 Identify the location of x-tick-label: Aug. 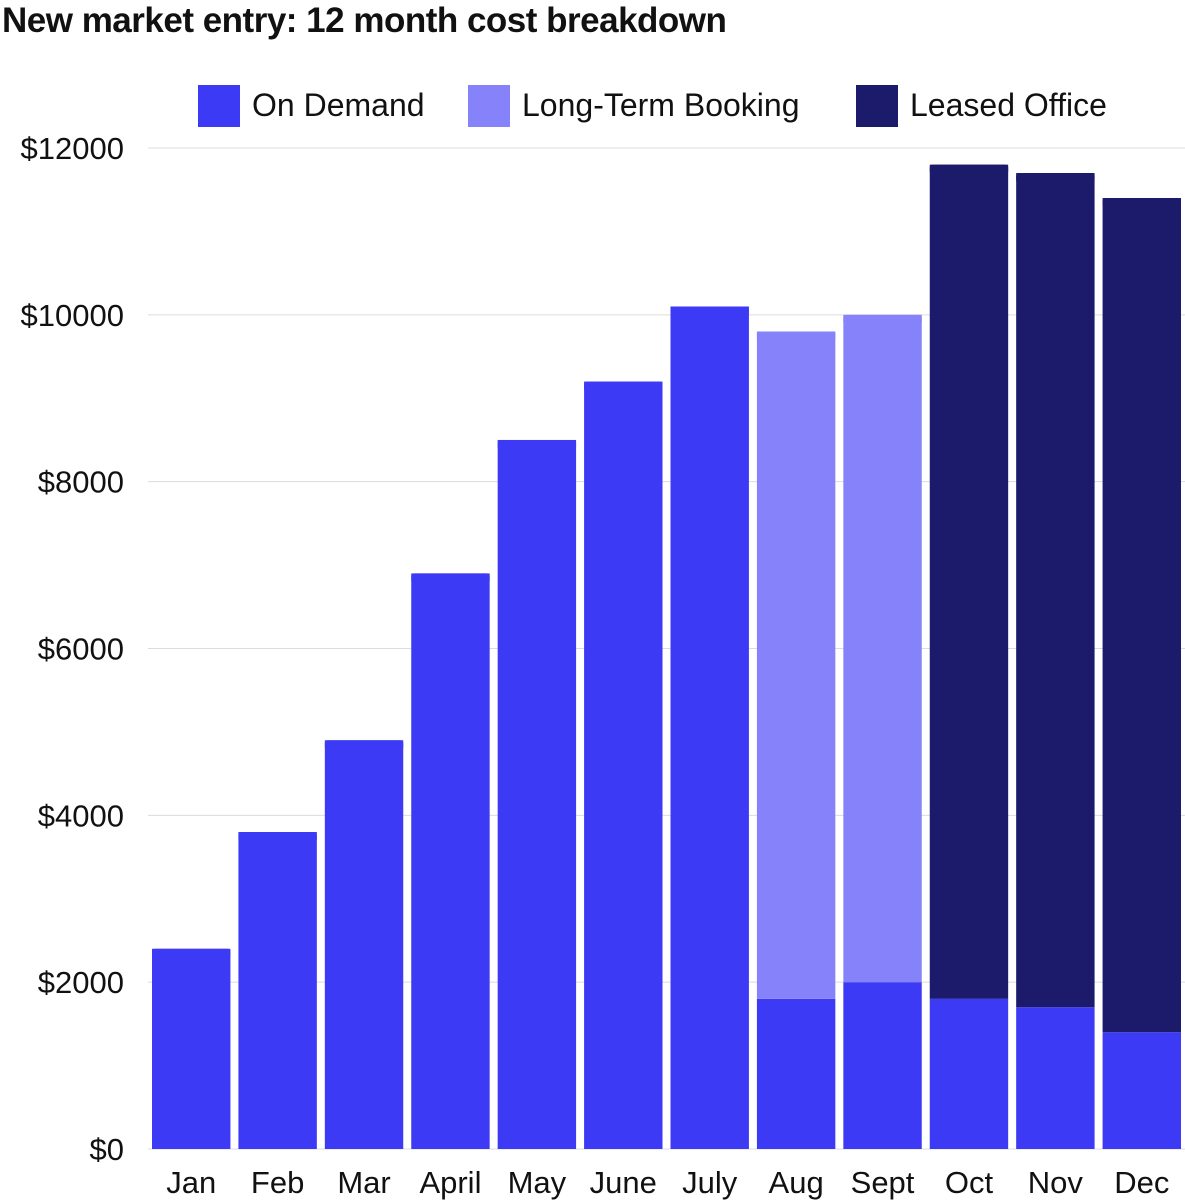
(796, 1182).